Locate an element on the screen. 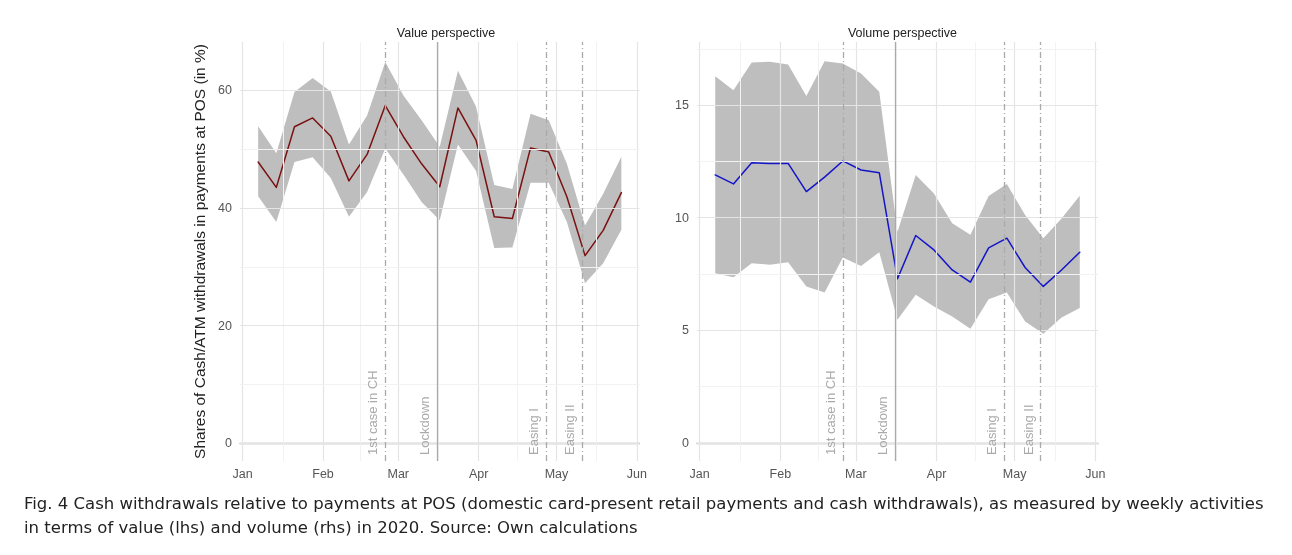 Image resolution: width=1292 pixels, height=555 pixels. y-axis-title: Shares of Cash/ATM withdrawals in payments at POS (in %) is located at coordinates (199, 251).